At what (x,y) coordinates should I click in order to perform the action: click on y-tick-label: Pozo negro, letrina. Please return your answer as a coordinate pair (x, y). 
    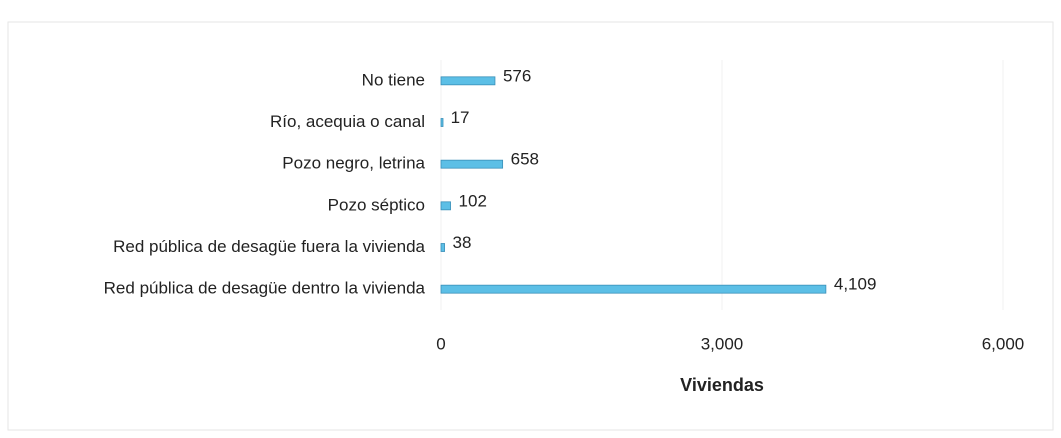
    Looking at the image, I should click on (353, 163).